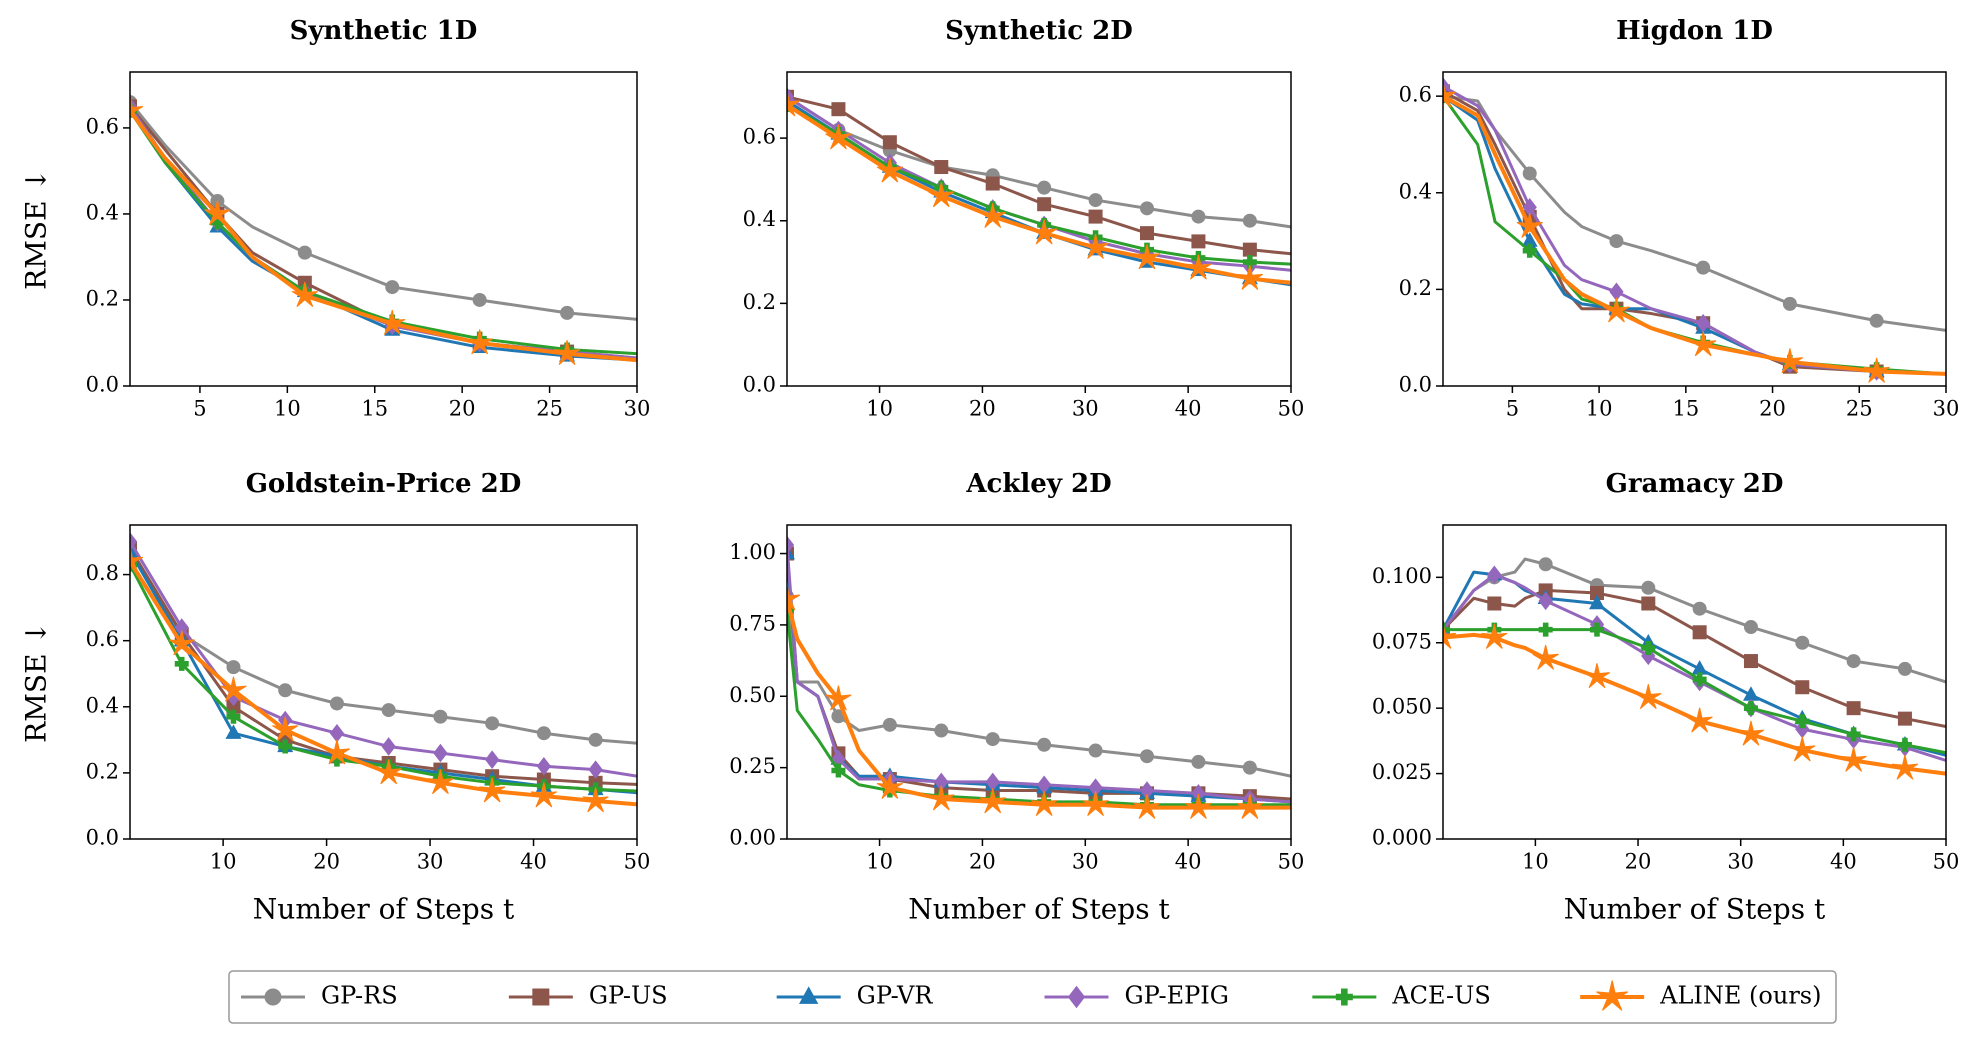 This screenshot has width=1975, height=1045. Describe the element at coordinates (1038, 484) in the screenshot. I see `panel-title: Ackley 2D` at that location.